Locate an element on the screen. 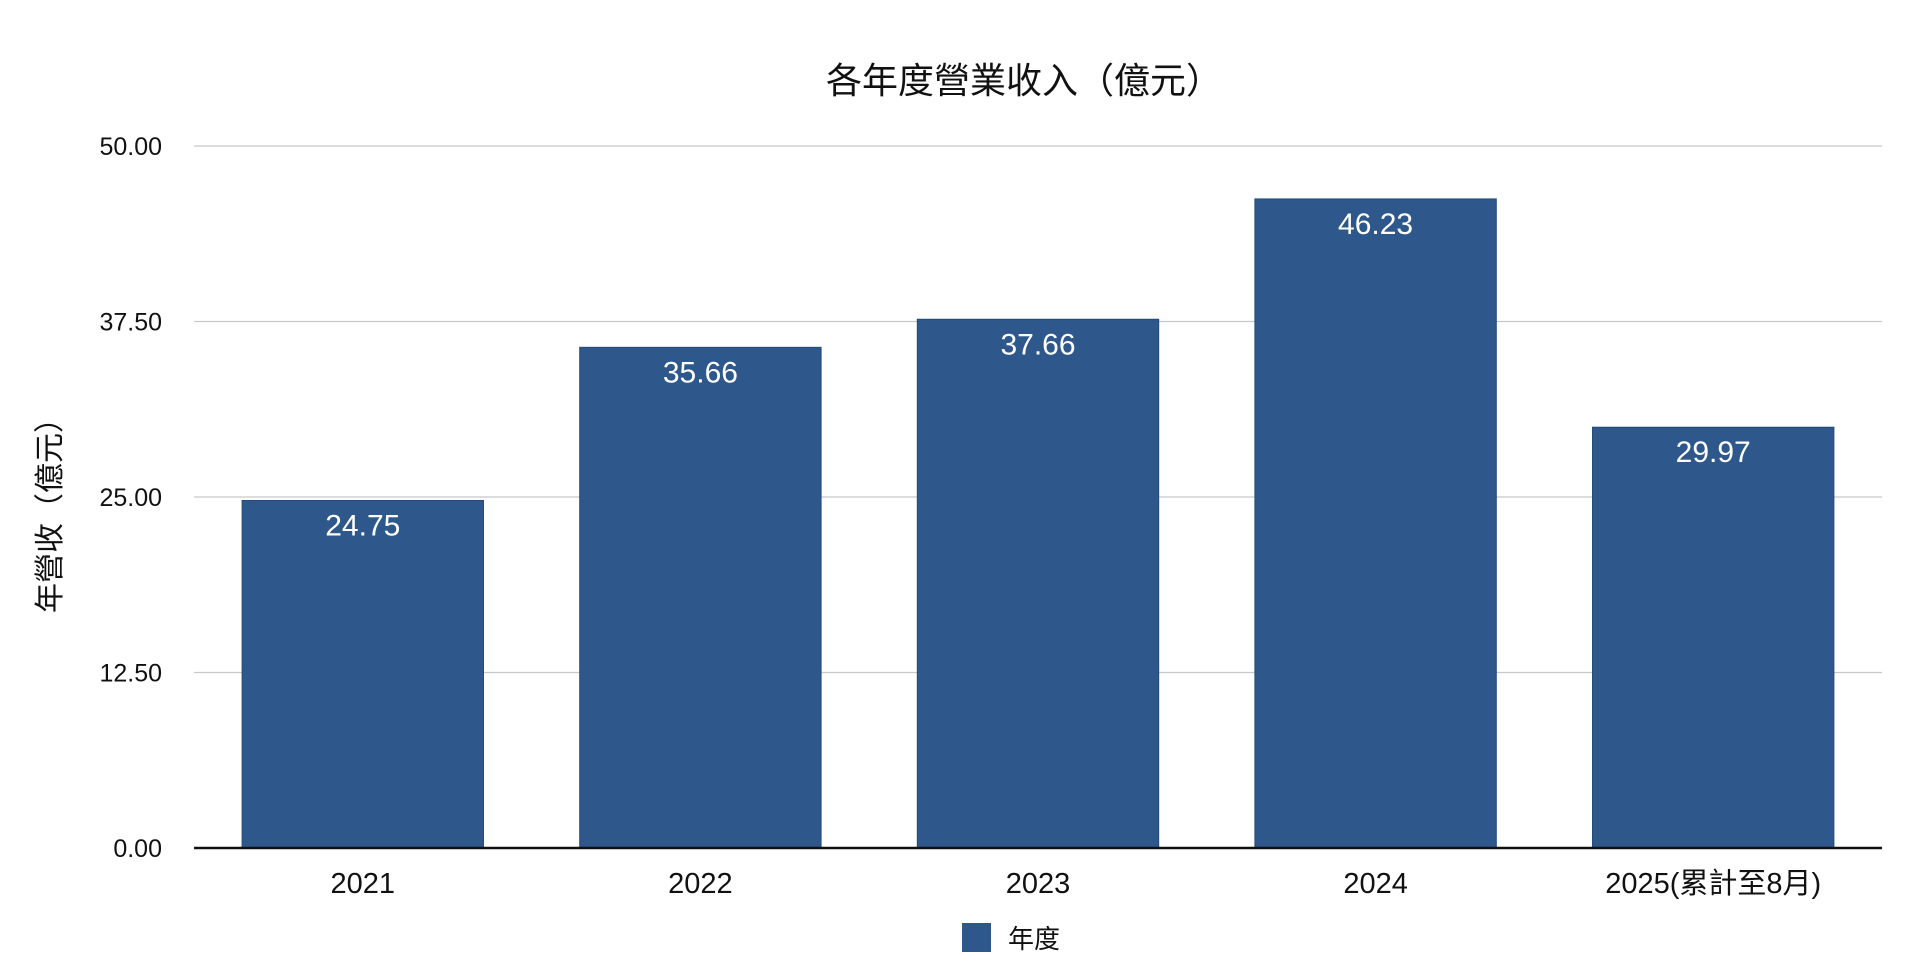 This screenshot has width=1920, height=975. x-tick-label: 2024 is located at coordinates (1375, 884).